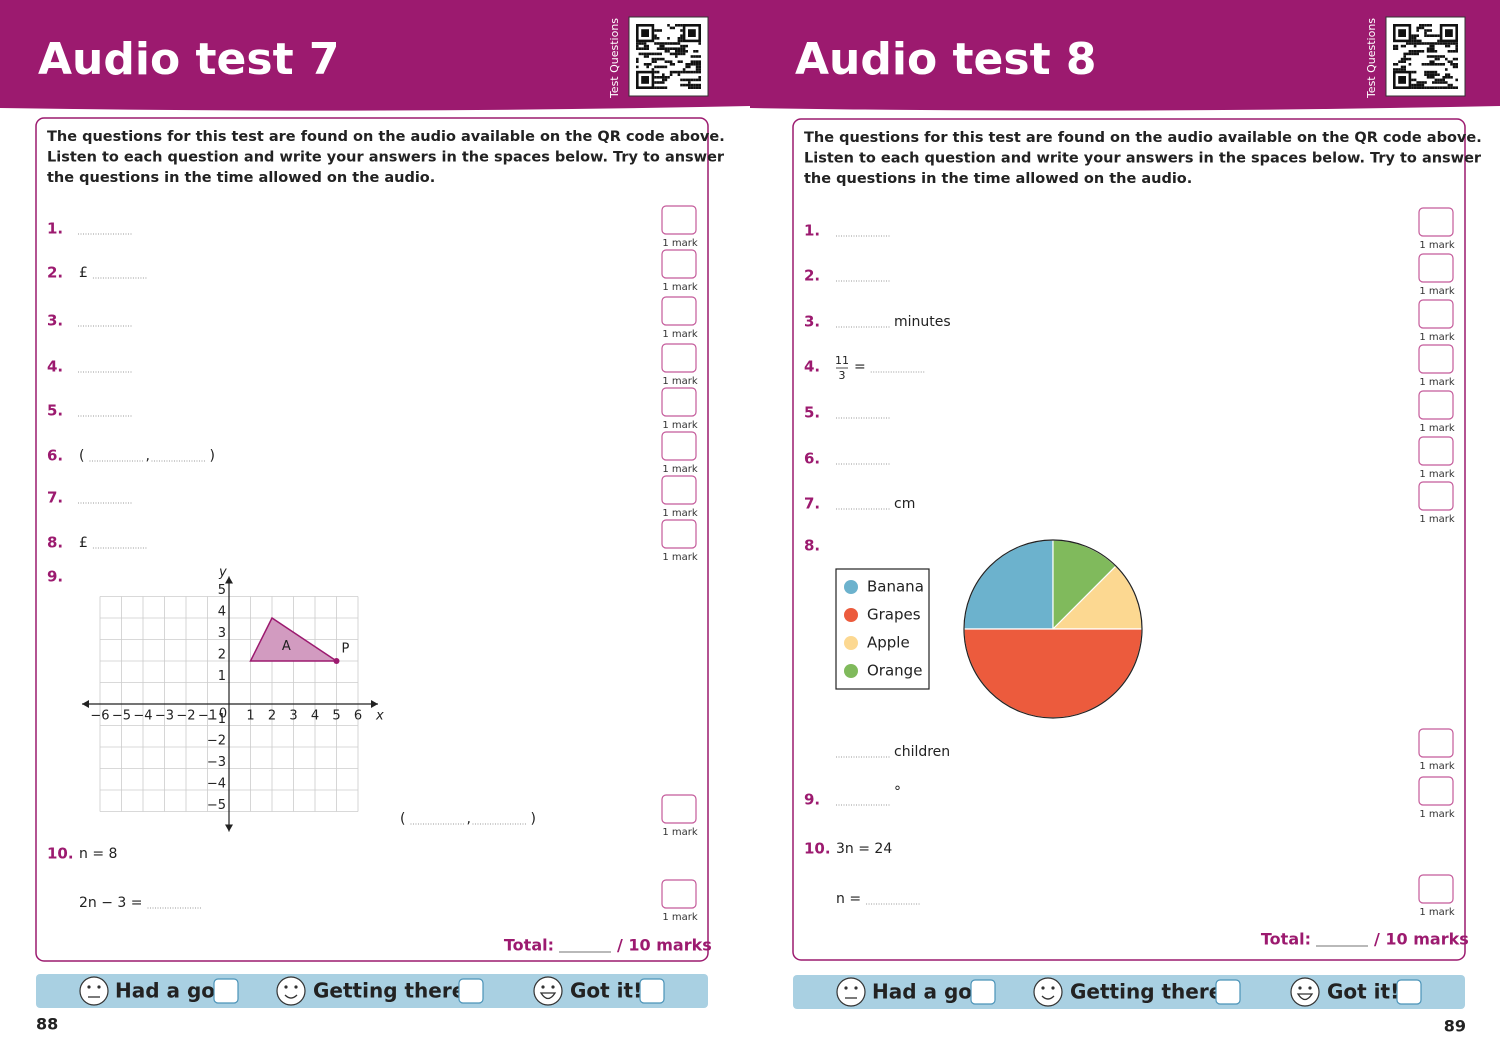  I want to click on face-mouth, so click(291, 996).